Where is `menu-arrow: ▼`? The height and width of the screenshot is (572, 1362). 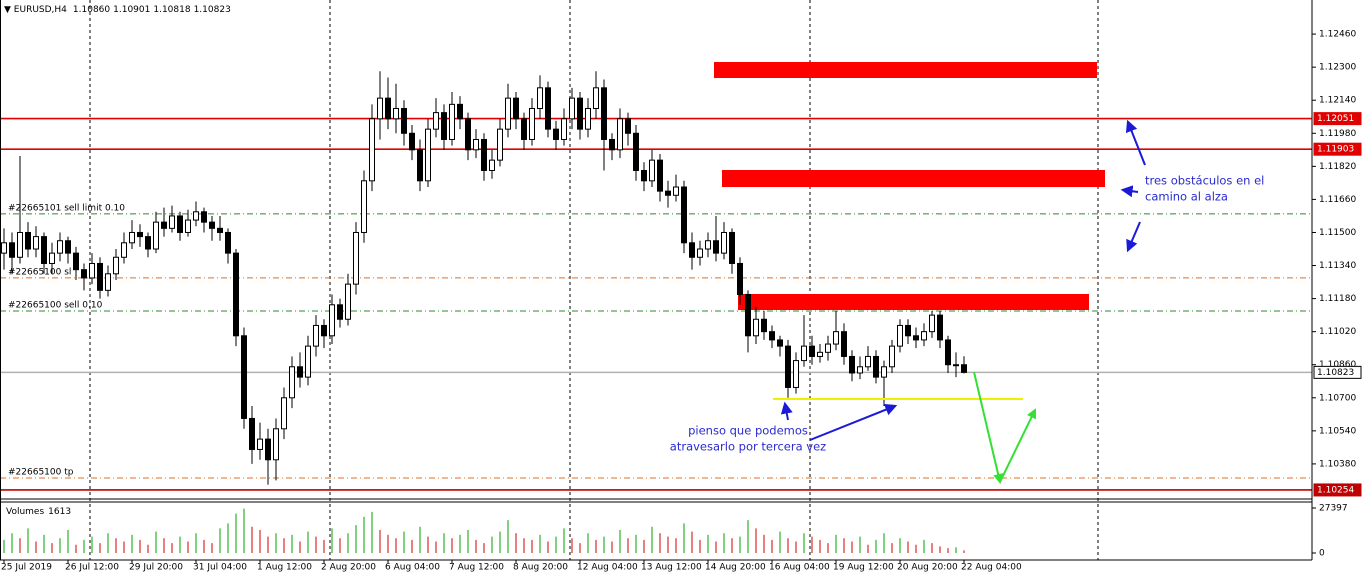 menu-arrow: ▼ is located at coordinates (9, 10).